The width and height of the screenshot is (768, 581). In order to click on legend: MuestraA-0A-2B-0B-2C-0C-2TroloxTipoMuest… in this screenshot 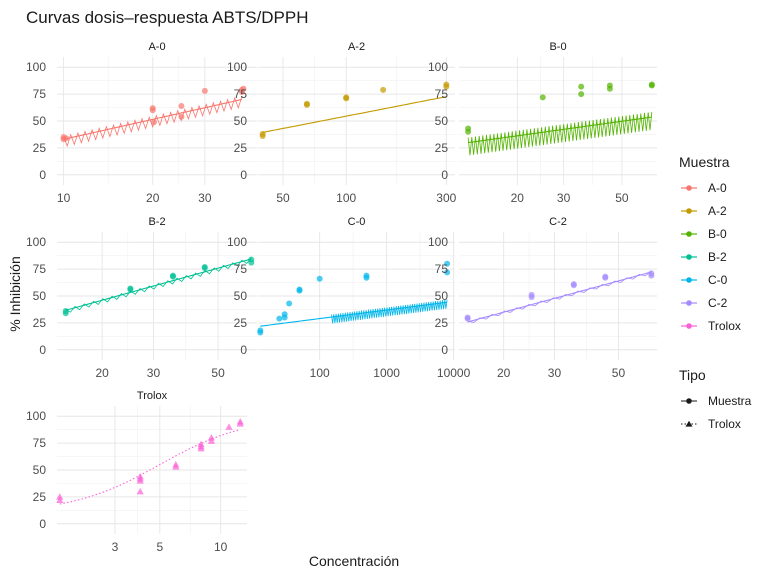, I will do `click(715, 292)`.